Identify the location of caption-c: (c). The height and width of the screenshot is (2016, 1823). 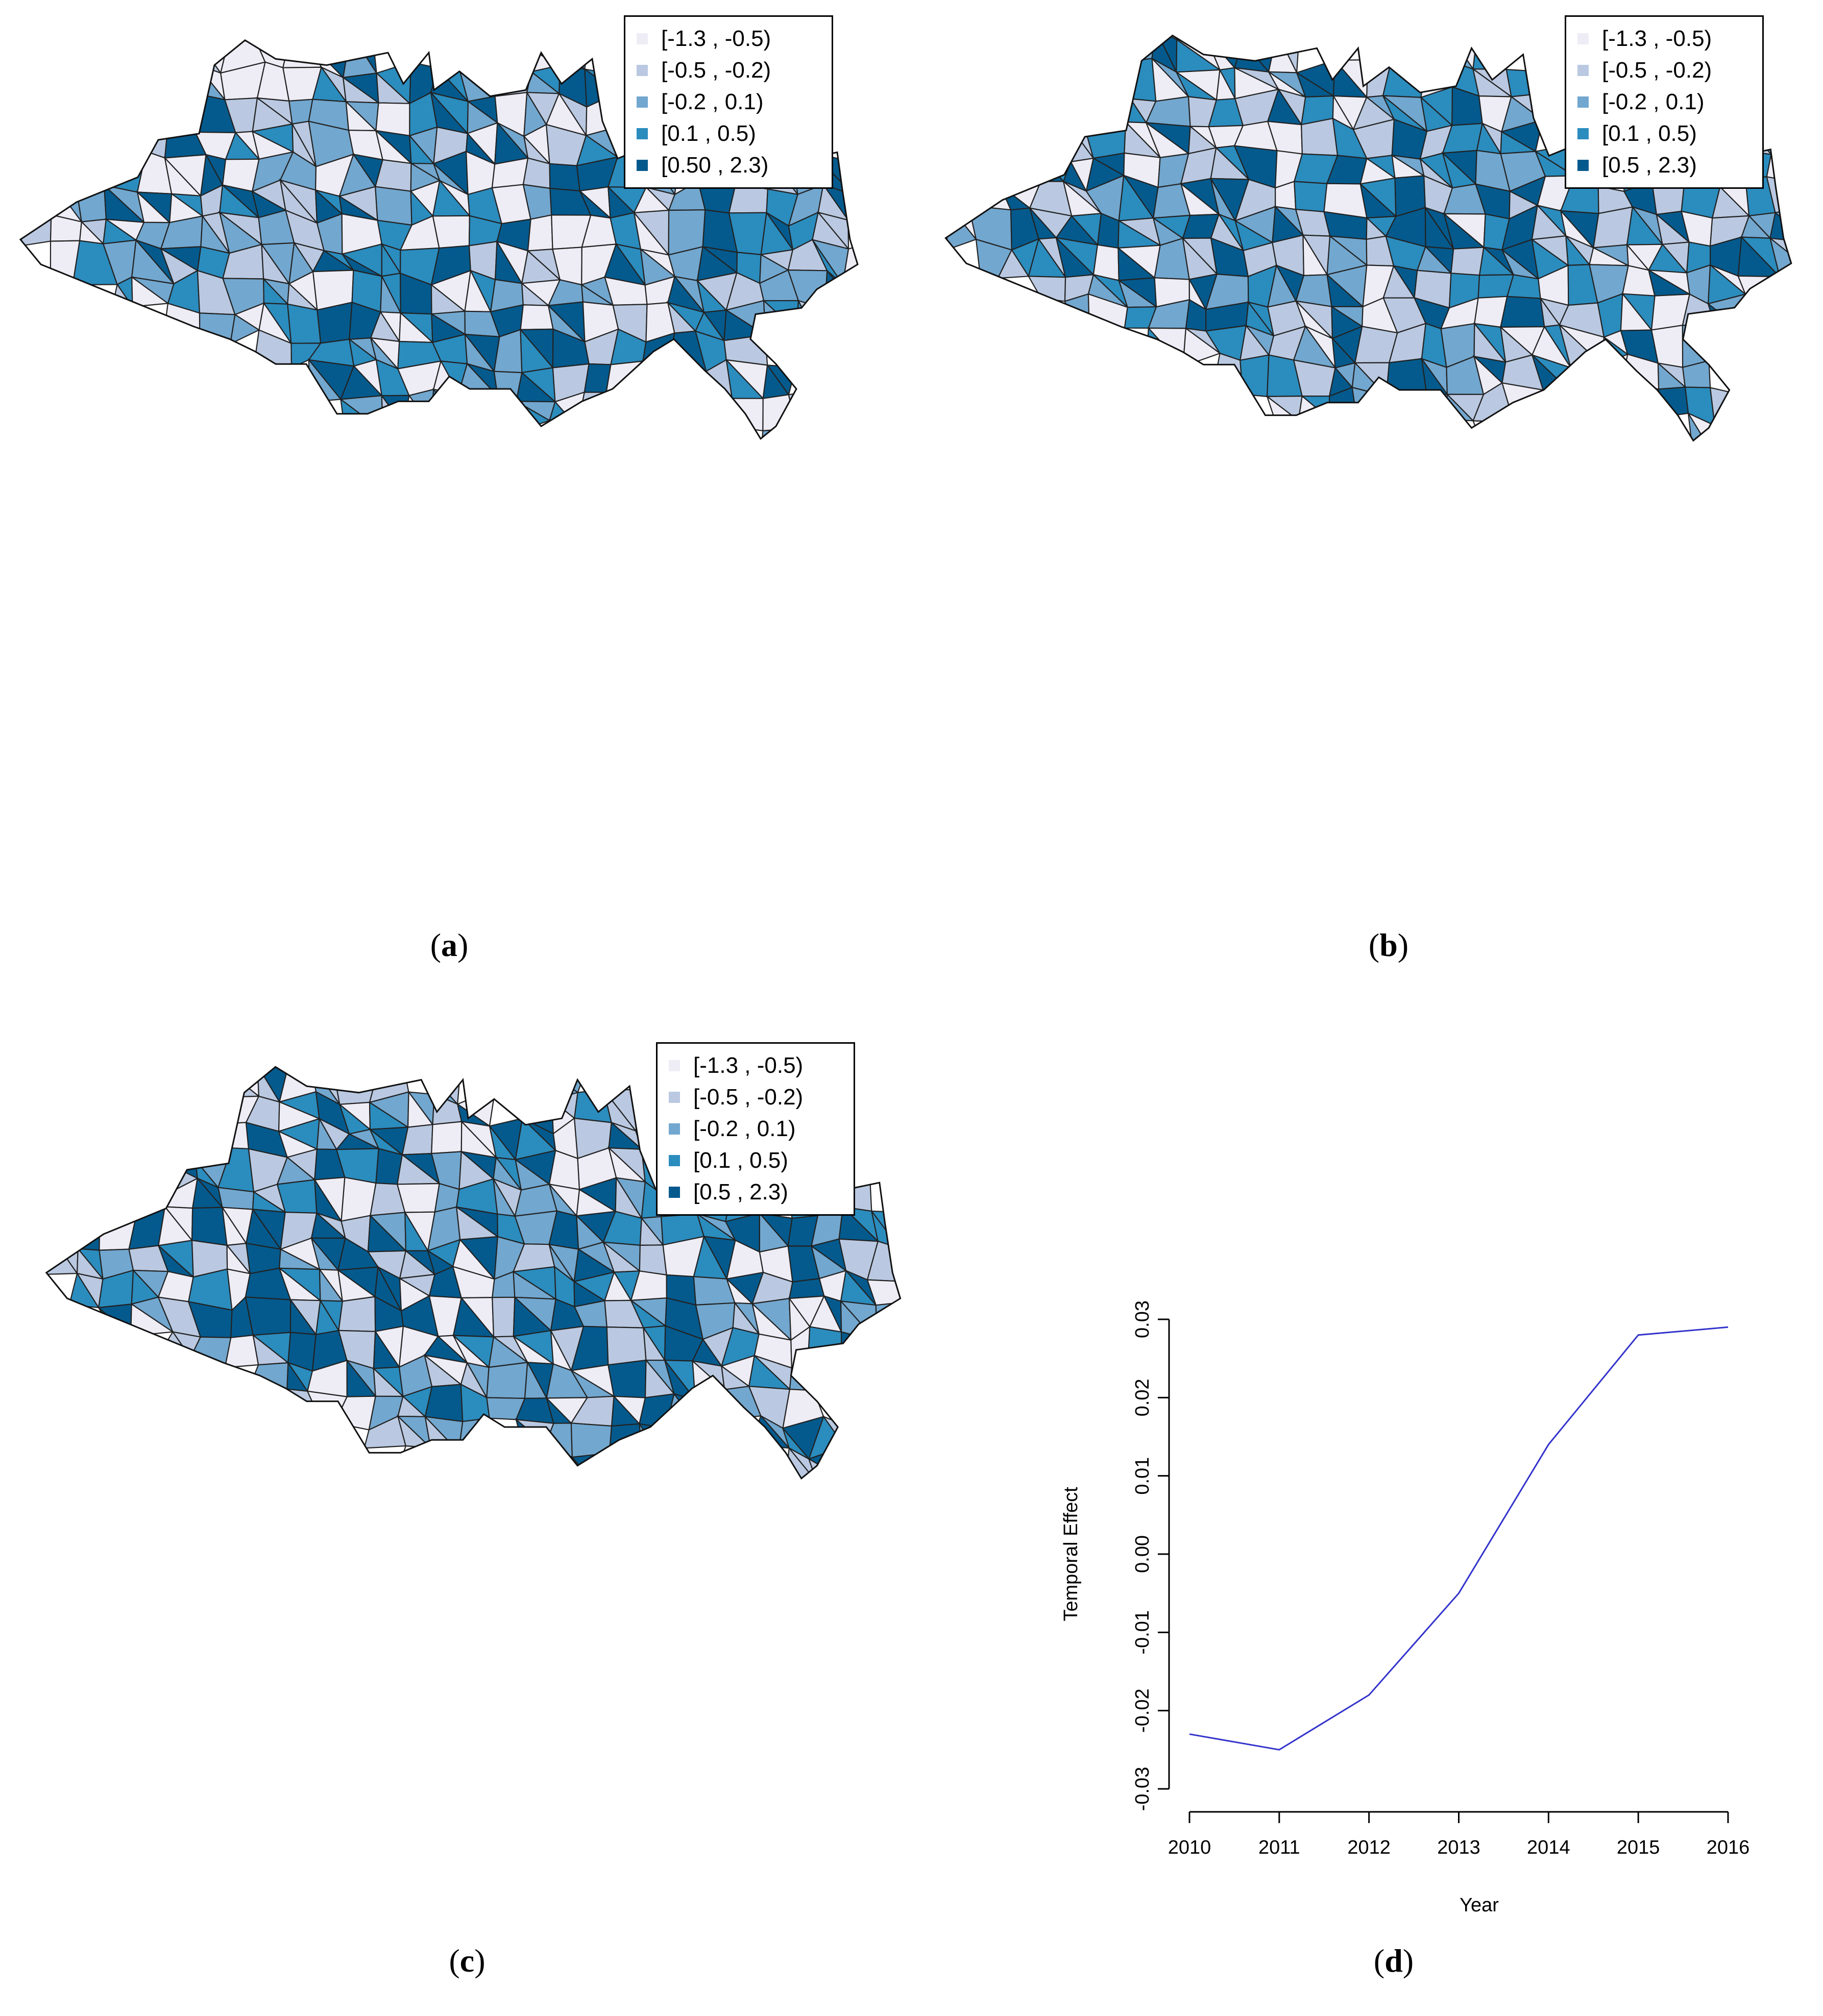
(467, 1961).